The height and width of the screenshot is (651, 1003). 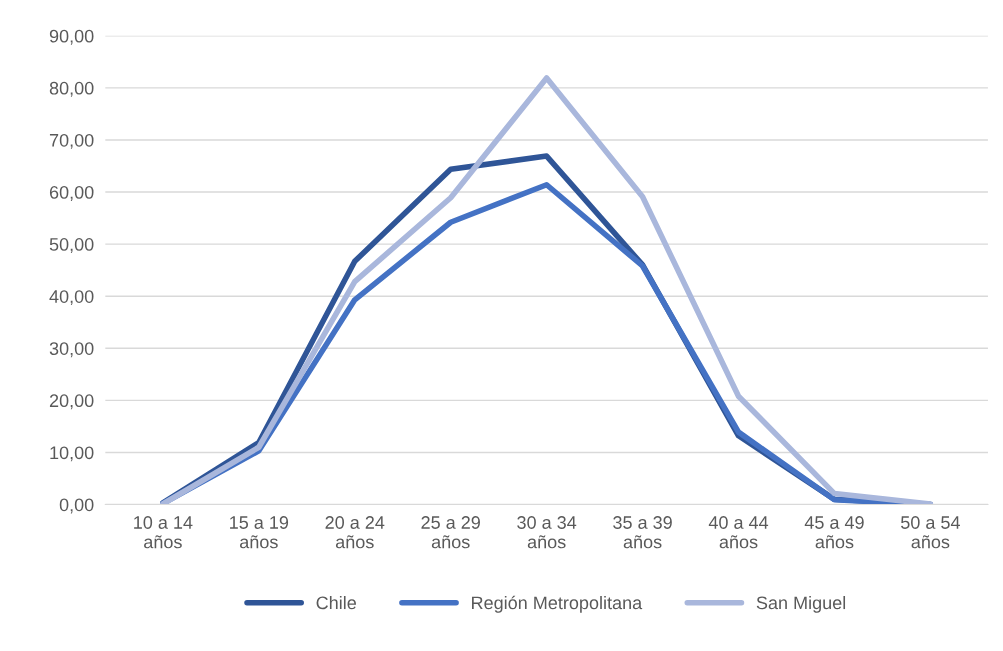 I want to click on legend-label: Chile, so click(x=336, y=602).